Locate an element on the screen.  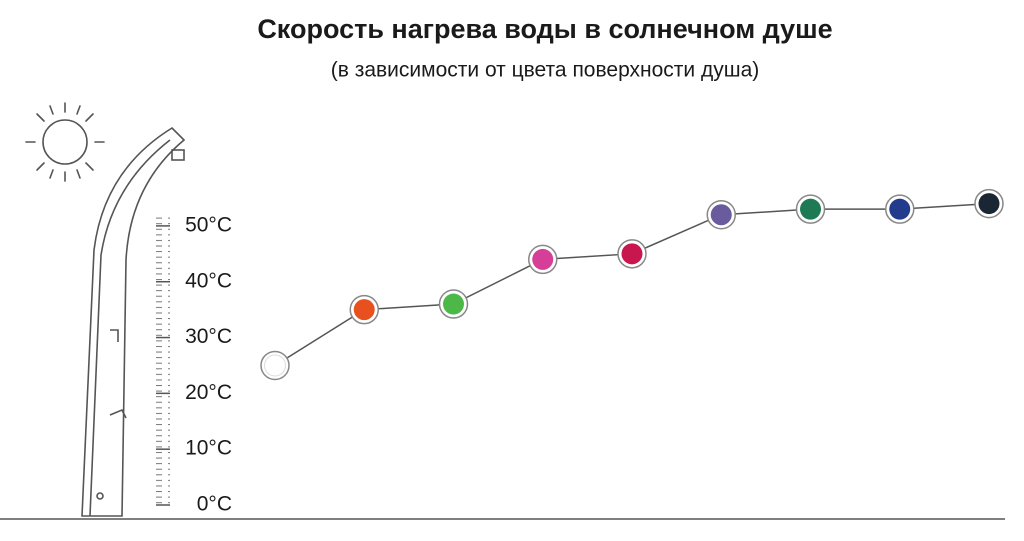
y-tick-label: 10°C is located at coordinates (208, 448).